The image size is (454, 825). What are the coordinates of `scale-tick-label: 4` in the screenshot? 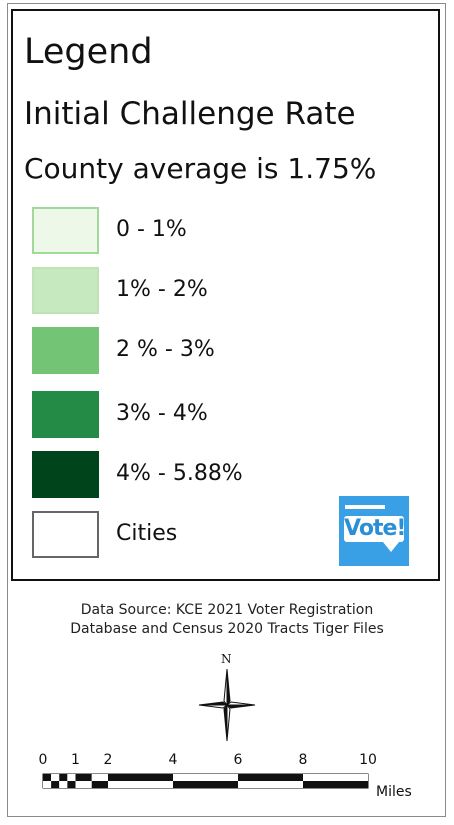 It's located at (173, 760).